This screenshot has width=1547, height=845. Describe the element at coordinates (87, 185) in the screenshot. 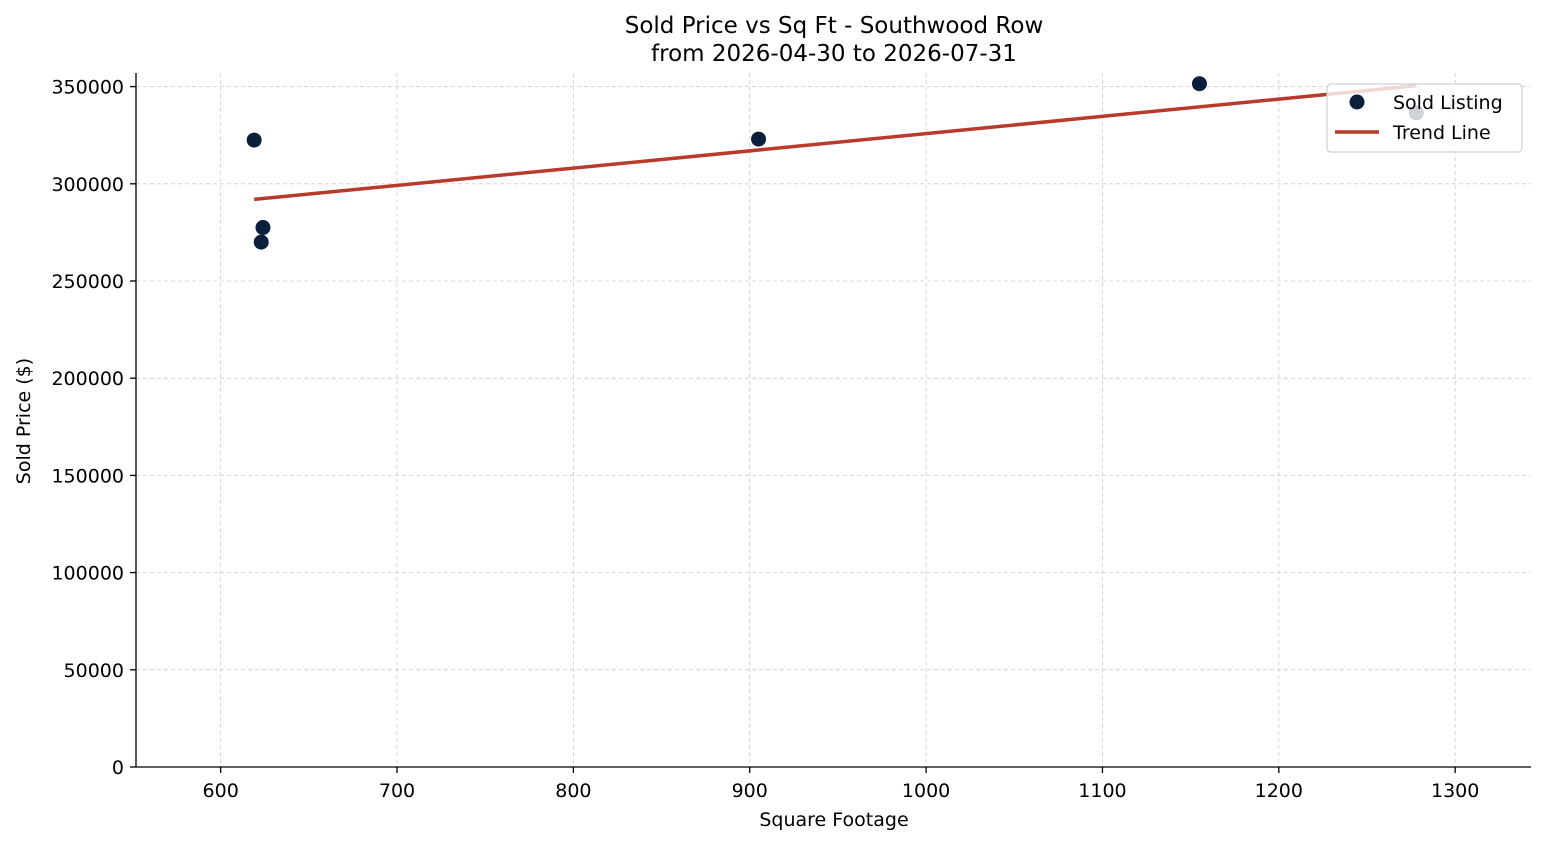

I see `y-tick-label: 300000` at that location.